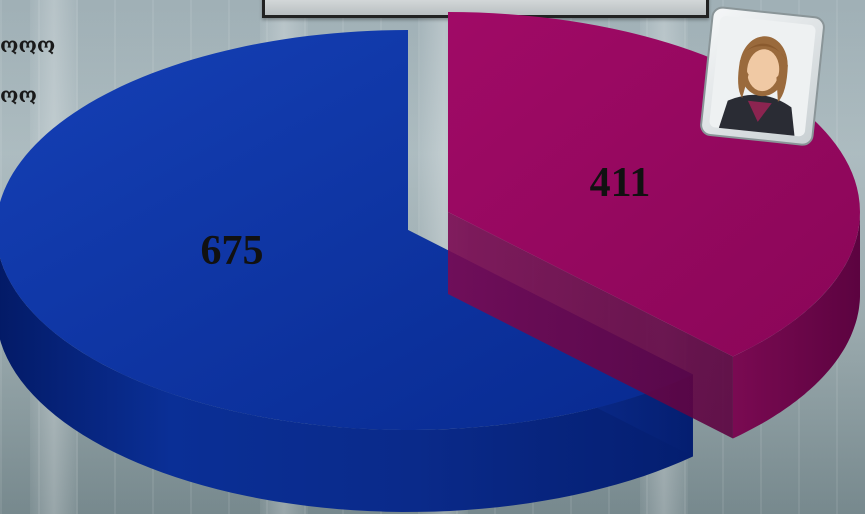 This screenshot has height=514, width=865. Describe the element at coordinates (27, 70) in the screenshot. I see `chart-legend: ოოო ოო` at that location.